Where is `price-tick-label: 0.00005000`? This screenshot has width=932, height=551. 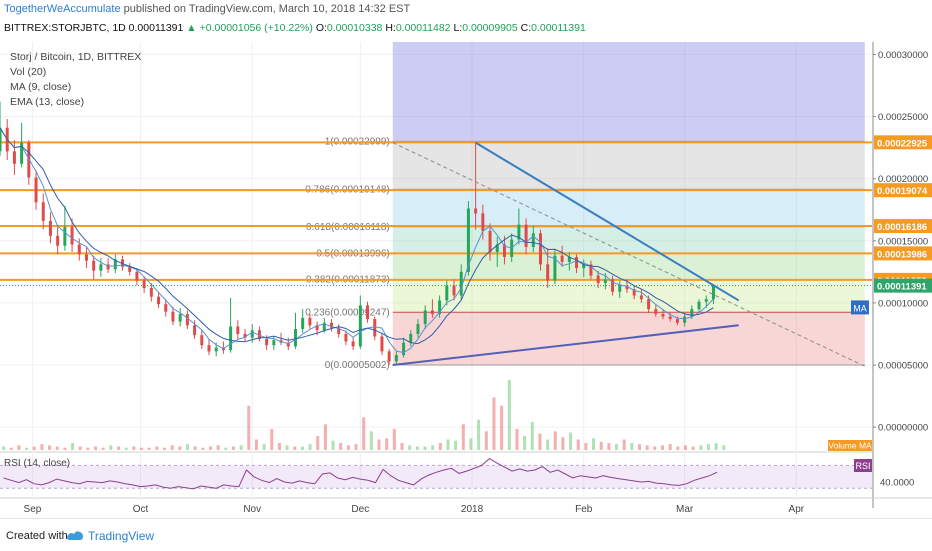
price-tick-label: 0.00005000 is located at coordinates (903, 366).